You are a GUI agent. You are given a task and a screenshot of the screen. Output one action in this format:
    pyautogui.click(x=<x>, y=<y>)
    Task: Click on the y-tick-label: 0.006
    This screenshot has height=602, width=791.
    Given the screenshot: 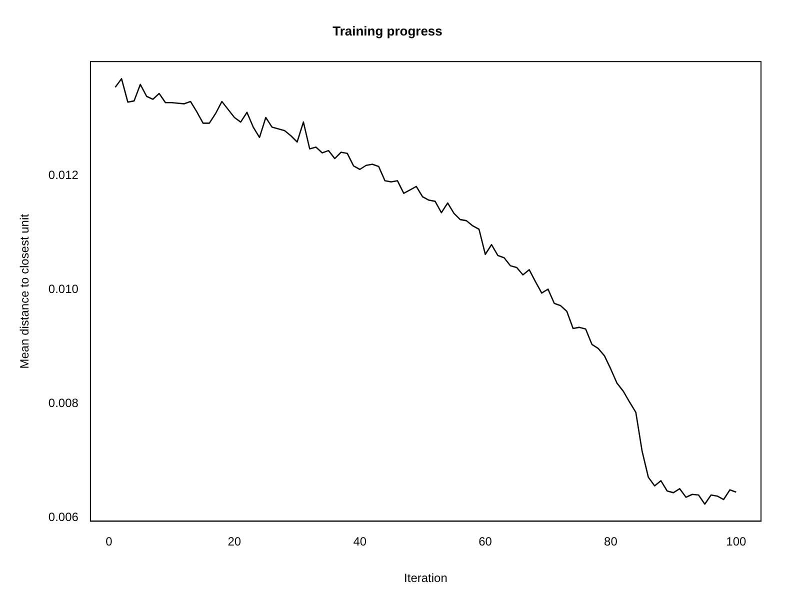 What is the action you would take?
    pyautogui.click(x=63, y=517)
    